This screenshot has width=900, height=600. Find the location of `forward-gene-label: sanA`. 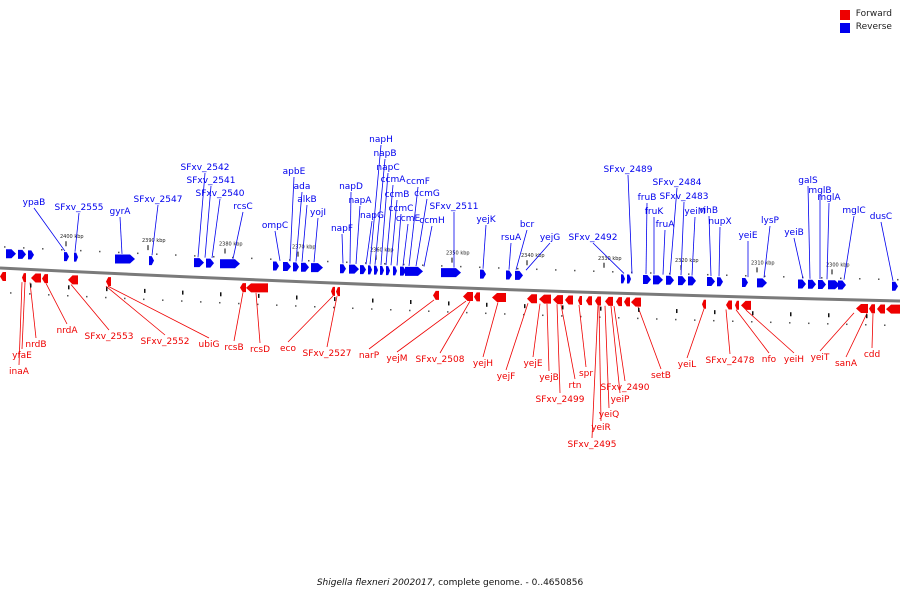

forward-gene-label: sanA is located at coordinates (846, 364).